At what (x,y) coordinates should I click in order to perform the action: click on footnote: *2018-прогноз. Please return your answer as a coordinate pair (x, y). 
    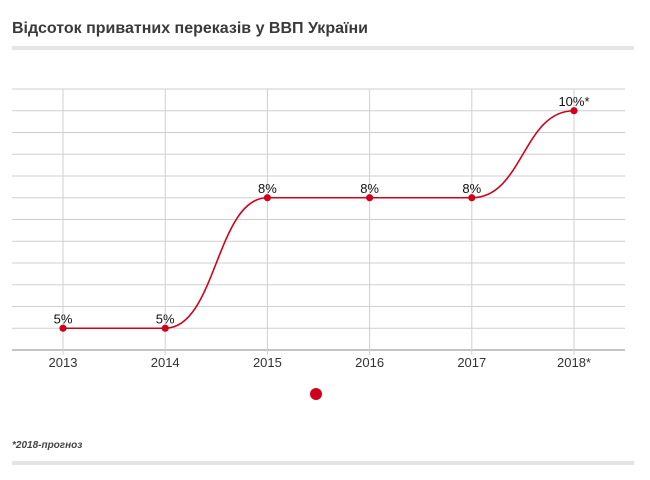
    Looking at the image, I should click on (47, 445).